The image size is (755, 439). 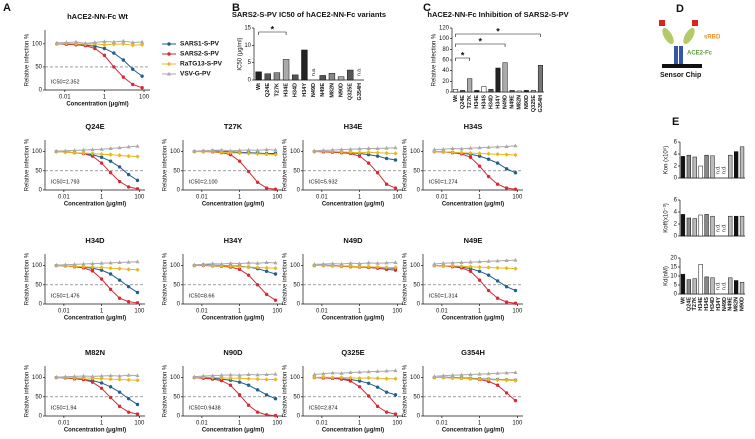 What do you see at coordinates (37, 378) in the screenshot?
I see `y-tick-label: 100` at bounding box center [37, 378].